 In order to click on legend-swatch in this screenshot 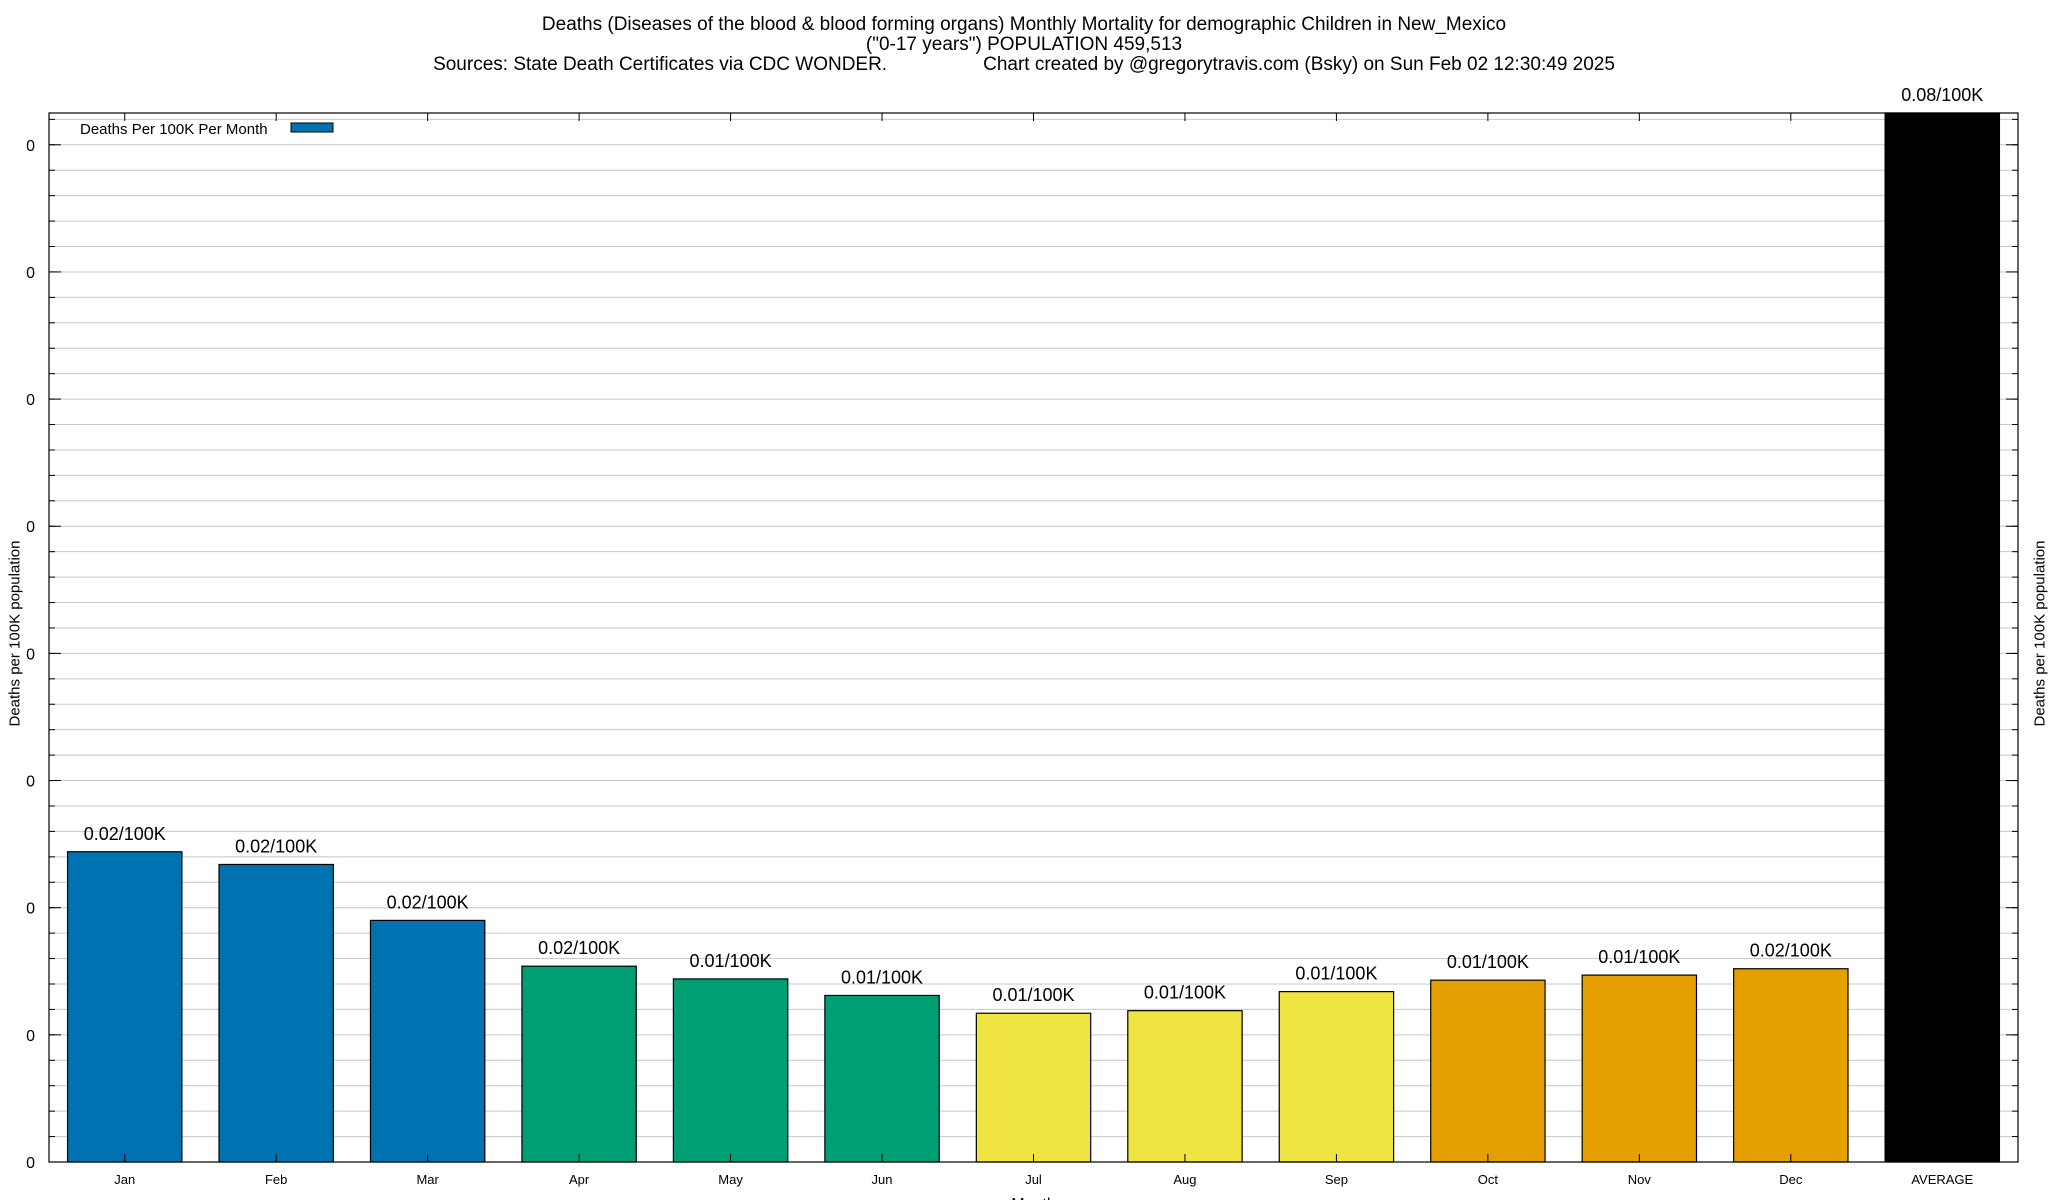, I will do `click(312, 127)`.